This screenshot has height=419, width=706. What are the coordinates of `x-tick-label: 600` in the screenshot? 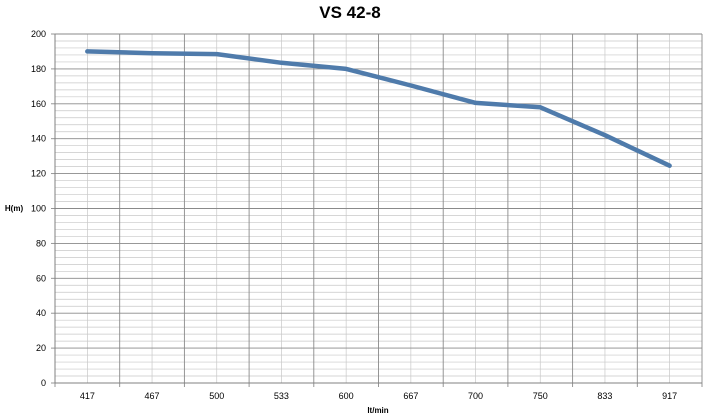 It's located at (346, 396).